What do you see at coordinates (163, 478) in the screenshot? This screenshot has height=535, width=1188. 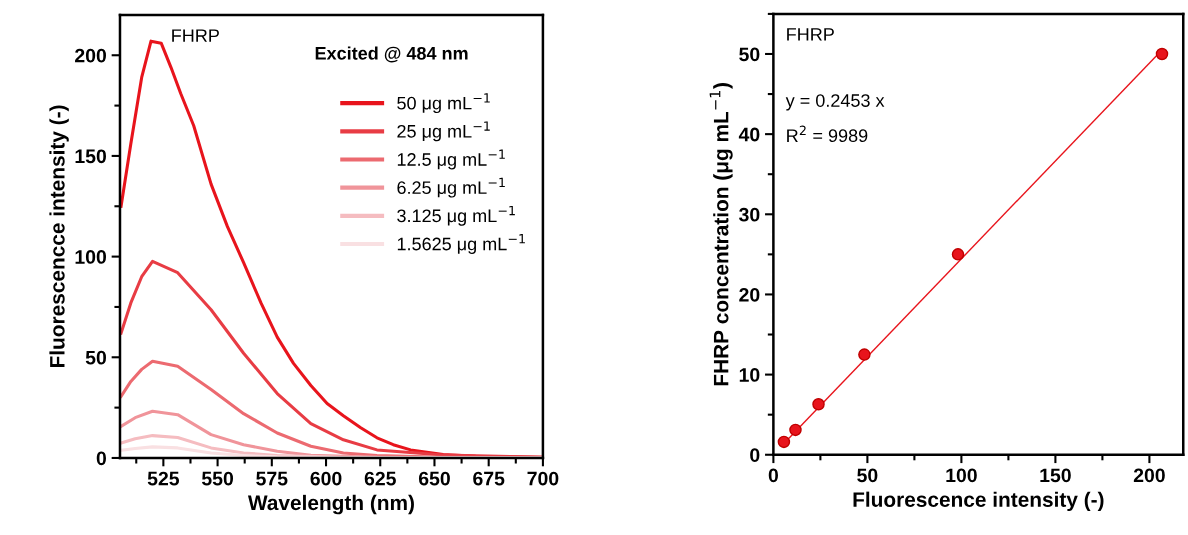 I see `x-tick-label: 525` at bounding box center [163, 478].